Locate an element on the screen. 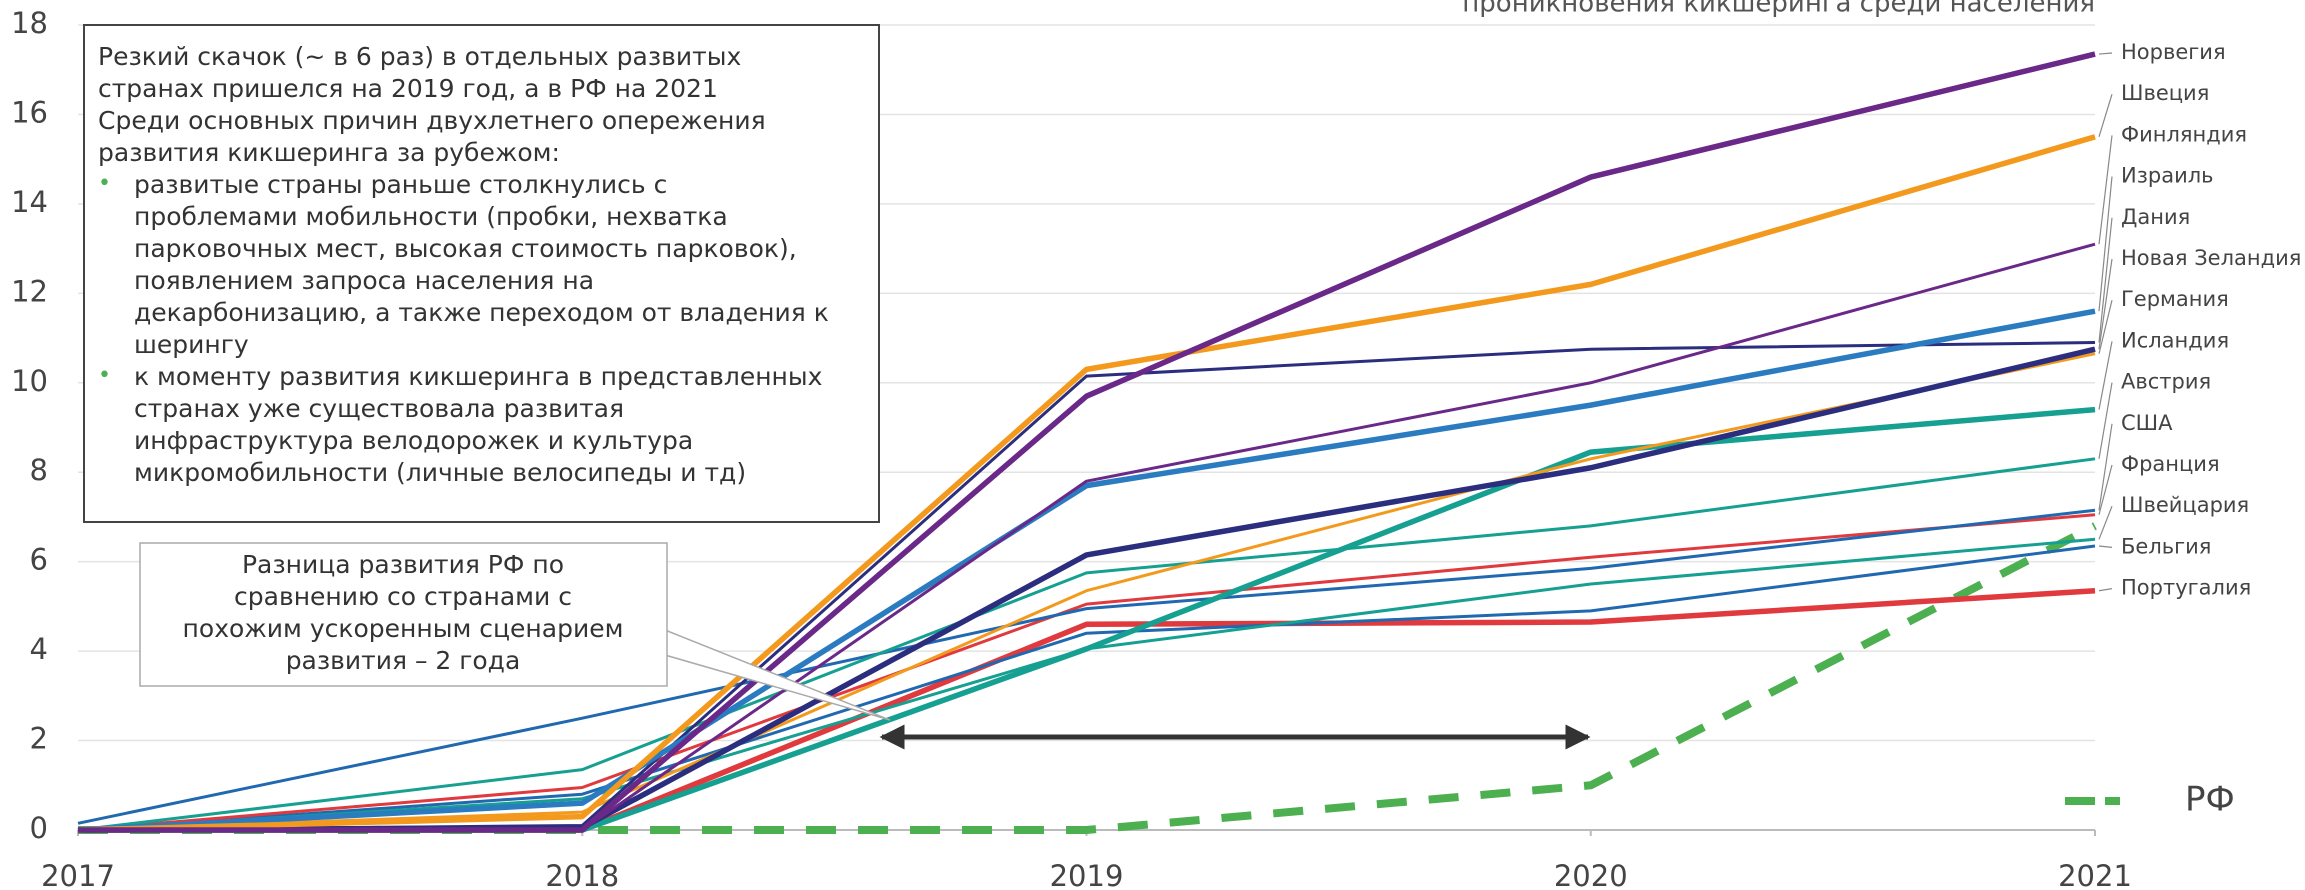 This screenshot has width=2305, height=890. y-tick-label: 18 is located at coordinates (29, 23).